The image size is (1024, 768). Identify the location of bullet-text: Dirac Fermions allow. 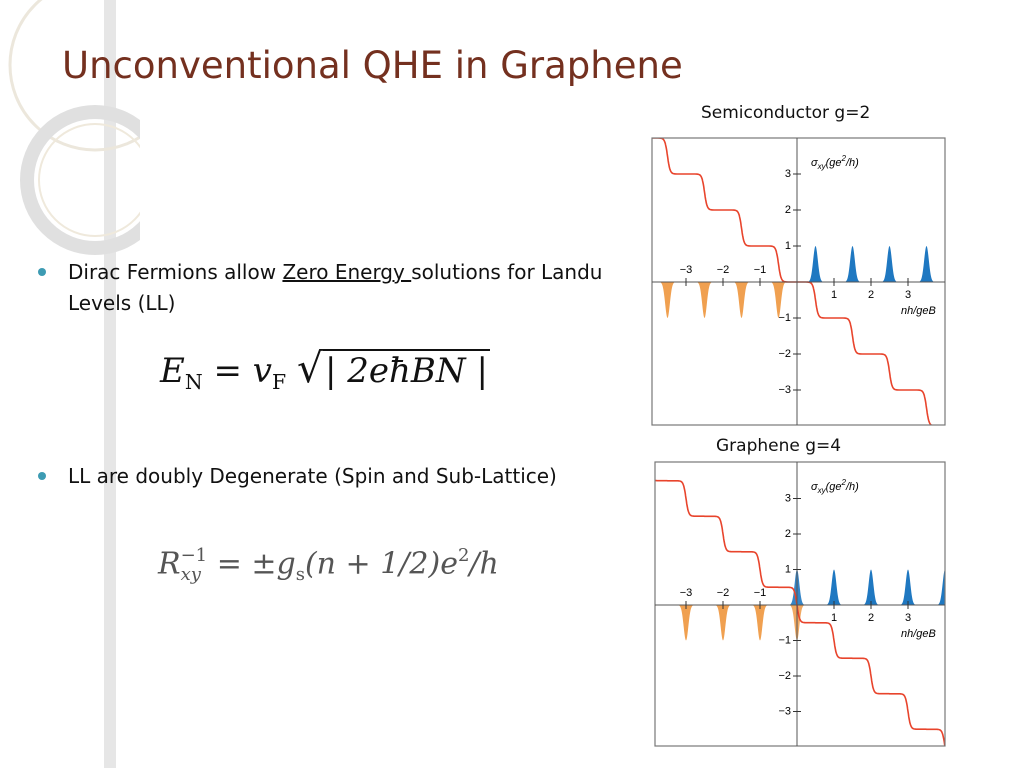
(175, 272).